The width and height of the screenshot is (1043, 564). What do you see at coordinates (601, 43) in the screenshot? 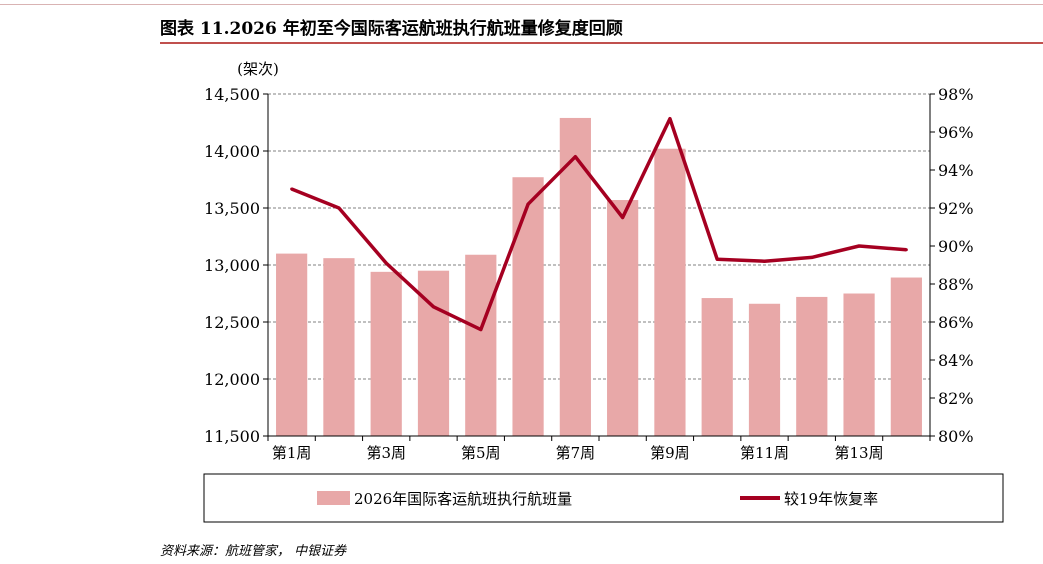
I see `title-underline` at bounding box center [601, 43].